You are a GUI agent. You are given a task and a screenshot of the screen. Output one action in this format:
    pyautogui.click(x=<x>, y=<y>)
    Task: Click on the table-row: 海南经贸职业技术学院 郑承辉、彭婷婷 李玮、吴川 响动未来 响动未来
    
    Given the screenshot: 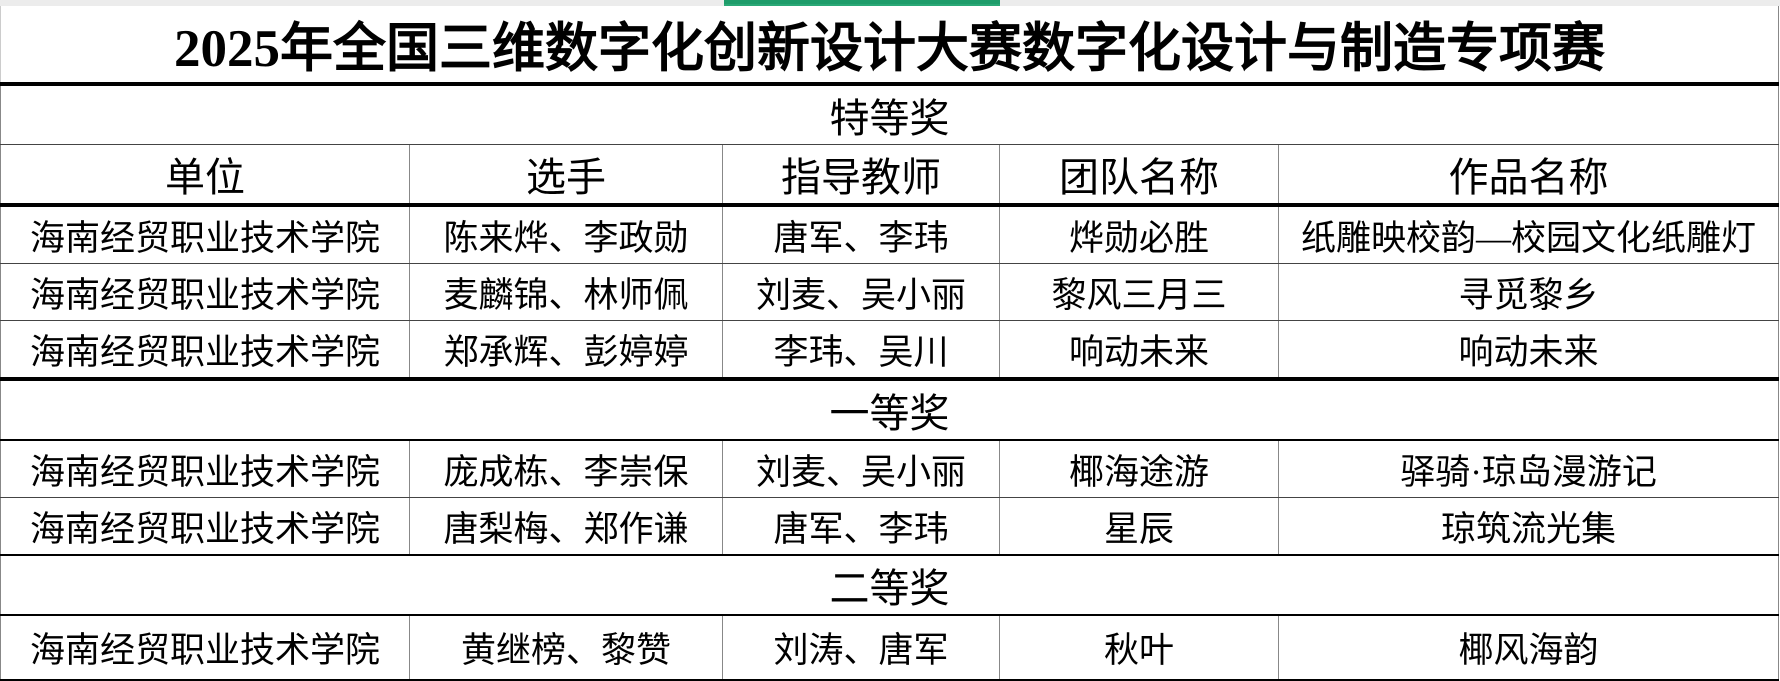 What is the action you would take?
    pyautogui.click(x=890, y=350)
    